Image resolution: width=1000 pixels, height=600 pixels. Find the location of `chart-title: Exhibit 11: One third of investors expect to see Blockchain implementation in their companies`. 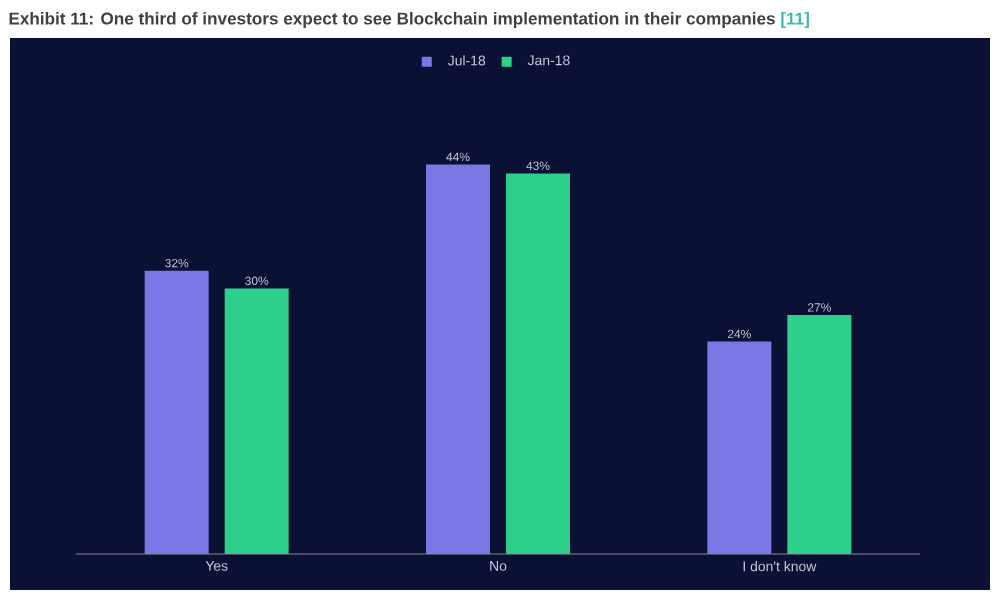

chart-title: Exhibit 11: One third of investors expect to see Blockchain implementation in their companies is located at coordinates (392, 20).